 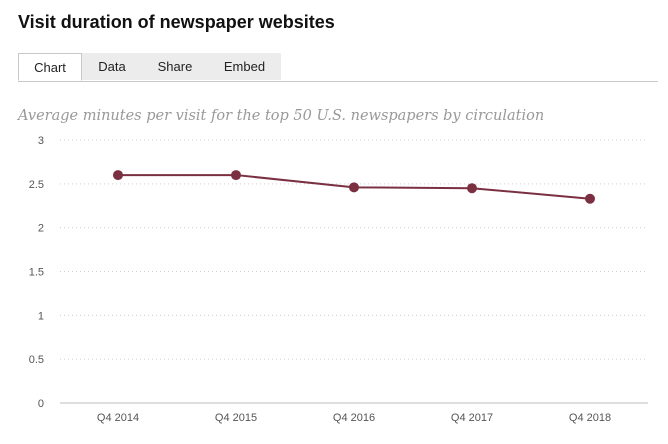 I want to click on y-tick-label: 0.5, so click(x=36, y=360).